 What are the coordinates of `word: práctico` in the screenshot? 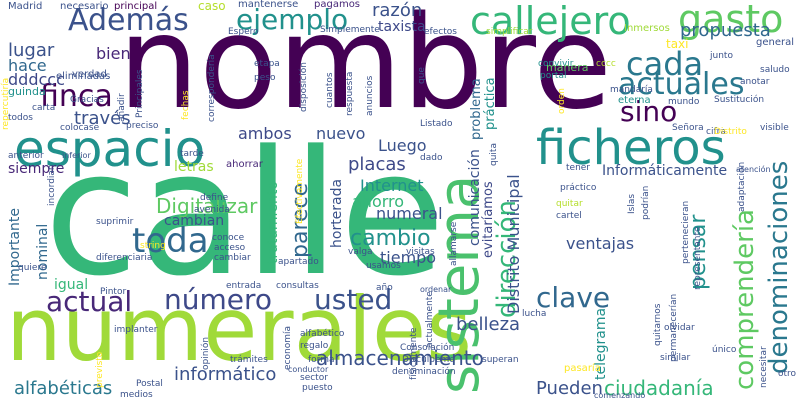 It's located at (578, 188).